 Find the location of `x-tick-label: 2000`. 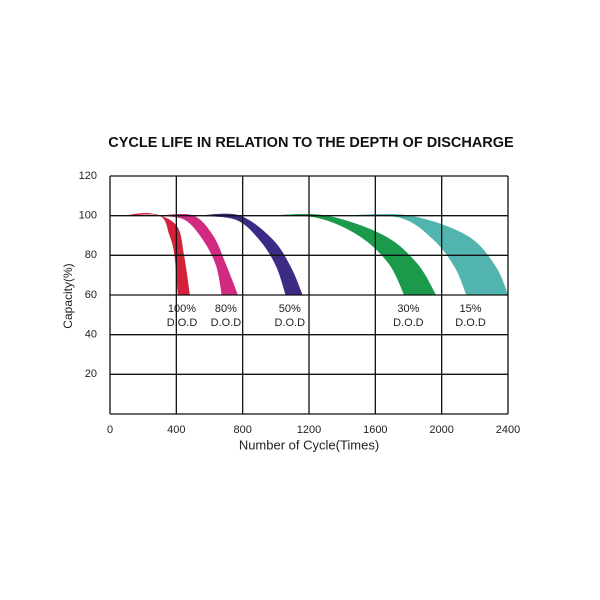

x-tick-label: 2000 is located at coordinates (441, 430).